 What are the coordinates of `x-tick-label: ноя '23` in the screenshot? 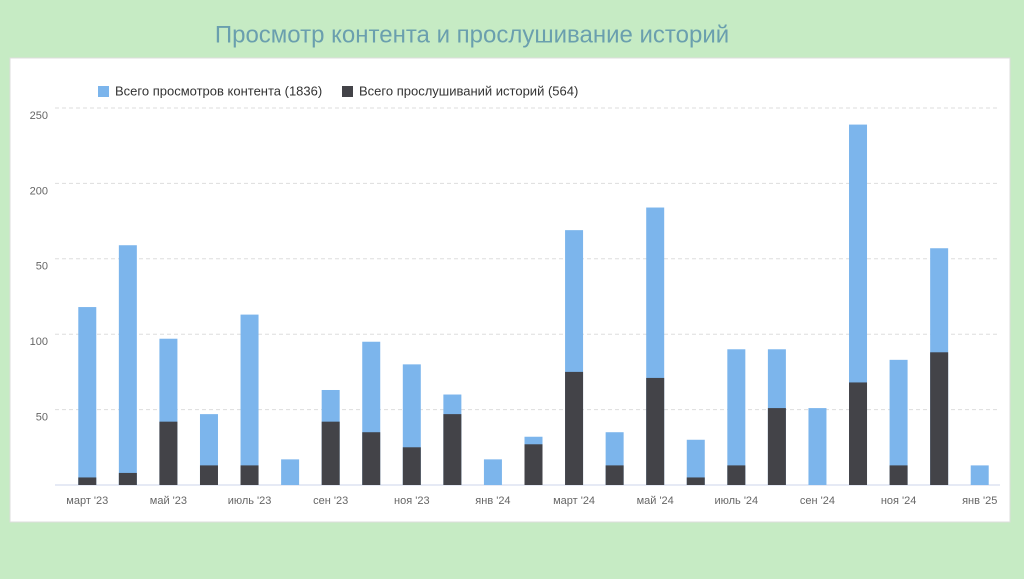 It's located at (412, 501).